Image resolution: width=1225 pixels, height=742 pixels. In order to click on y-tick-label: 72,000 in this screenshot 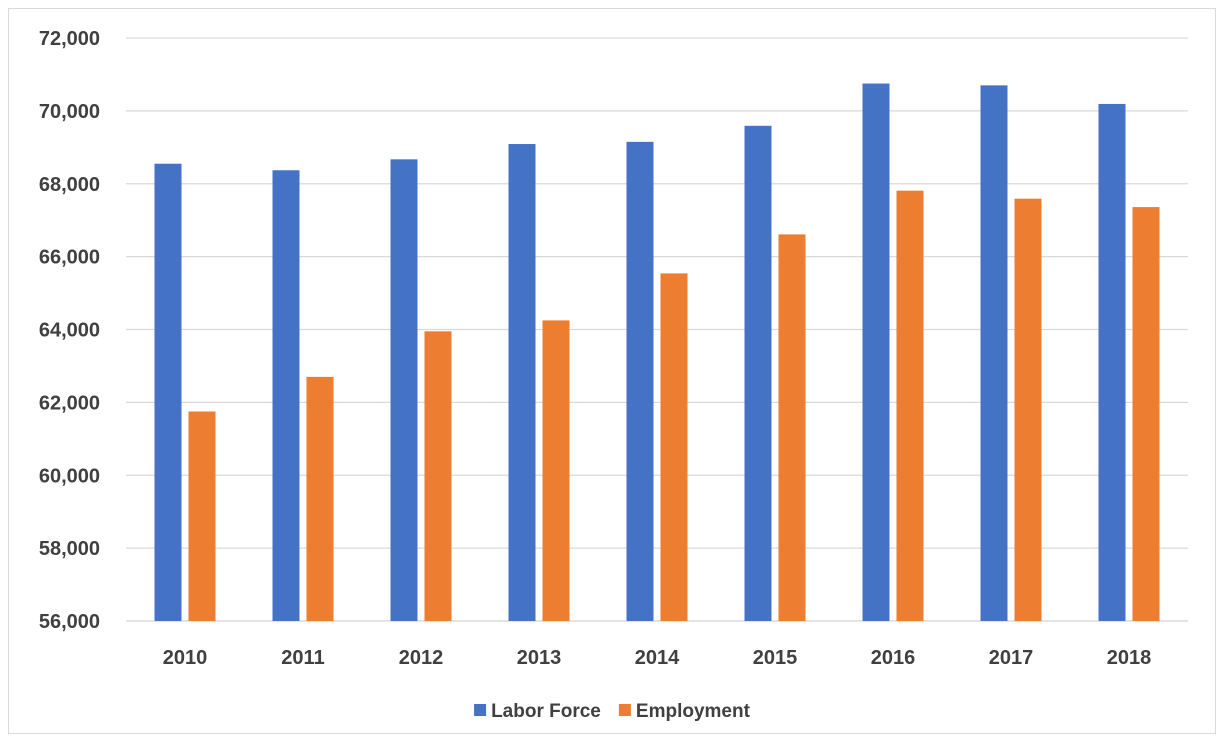, I will do `click(69, 39)`.